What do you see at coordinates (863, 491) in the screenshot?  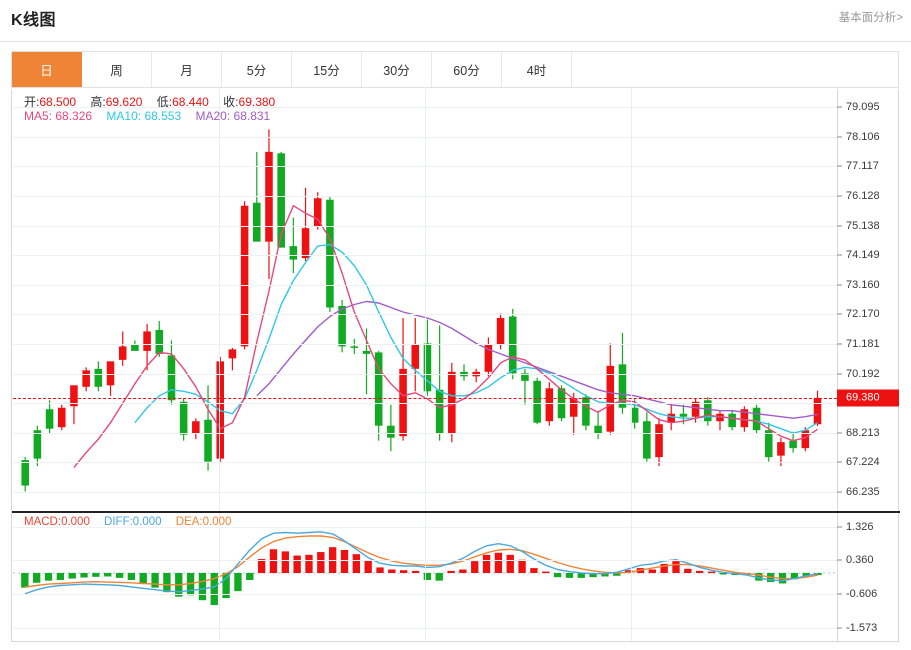 I see `price-axis-label: 66.235` at bounding box center [863, 491].